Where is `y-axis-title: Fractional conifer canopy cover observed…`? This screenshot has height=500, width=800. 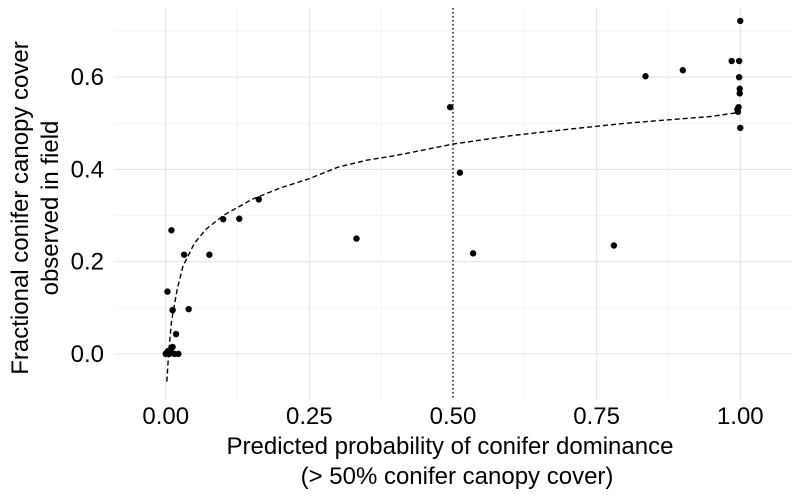
y-axis-title: Fractional conifer canopy cover observed… is located at coordinates (35, 208).